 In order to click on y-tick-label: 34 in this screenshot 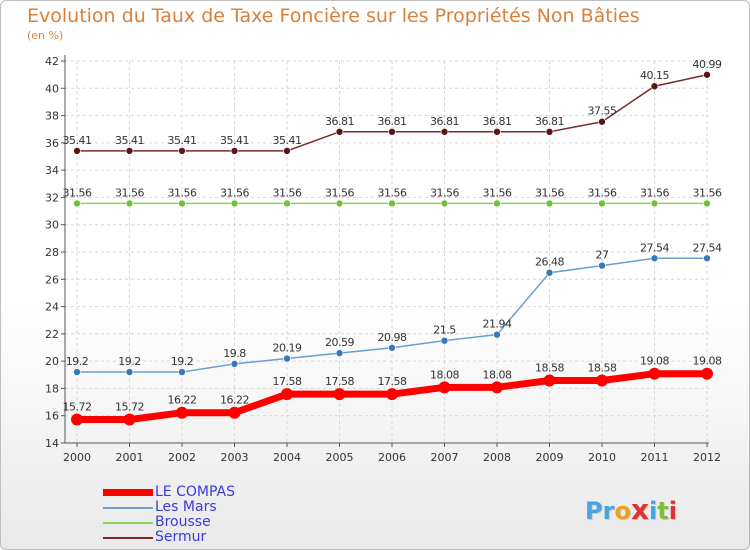, I will do `click(52, 170)`.